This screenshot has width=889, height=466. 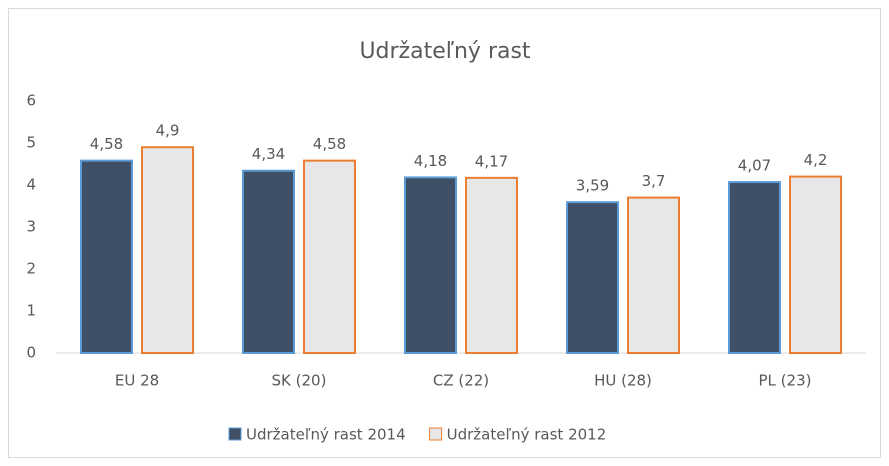 I want to click on y-tick-label: 3, so click(x=31, y=227).